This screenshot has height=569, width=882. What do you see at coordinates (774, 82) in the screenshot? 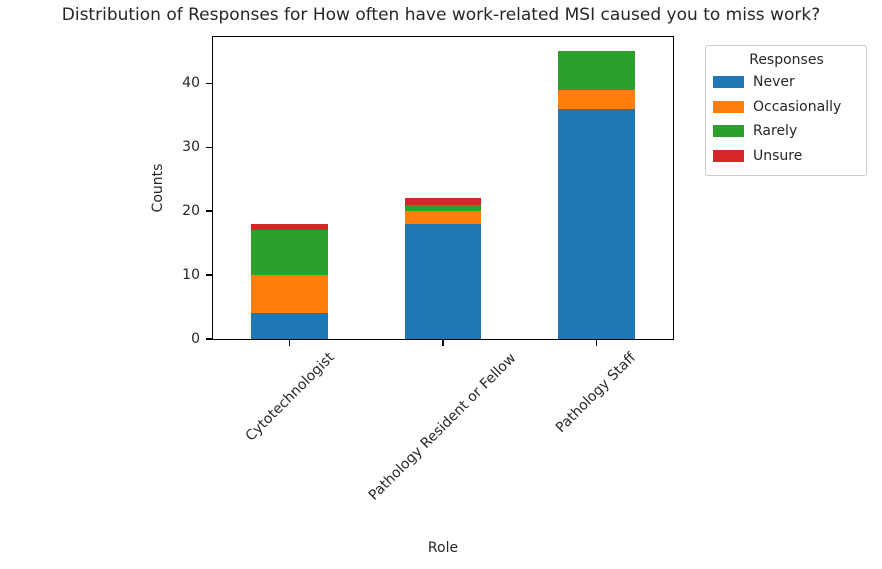
I see `legend-label-never: Never` at bounding box center [774, 82].